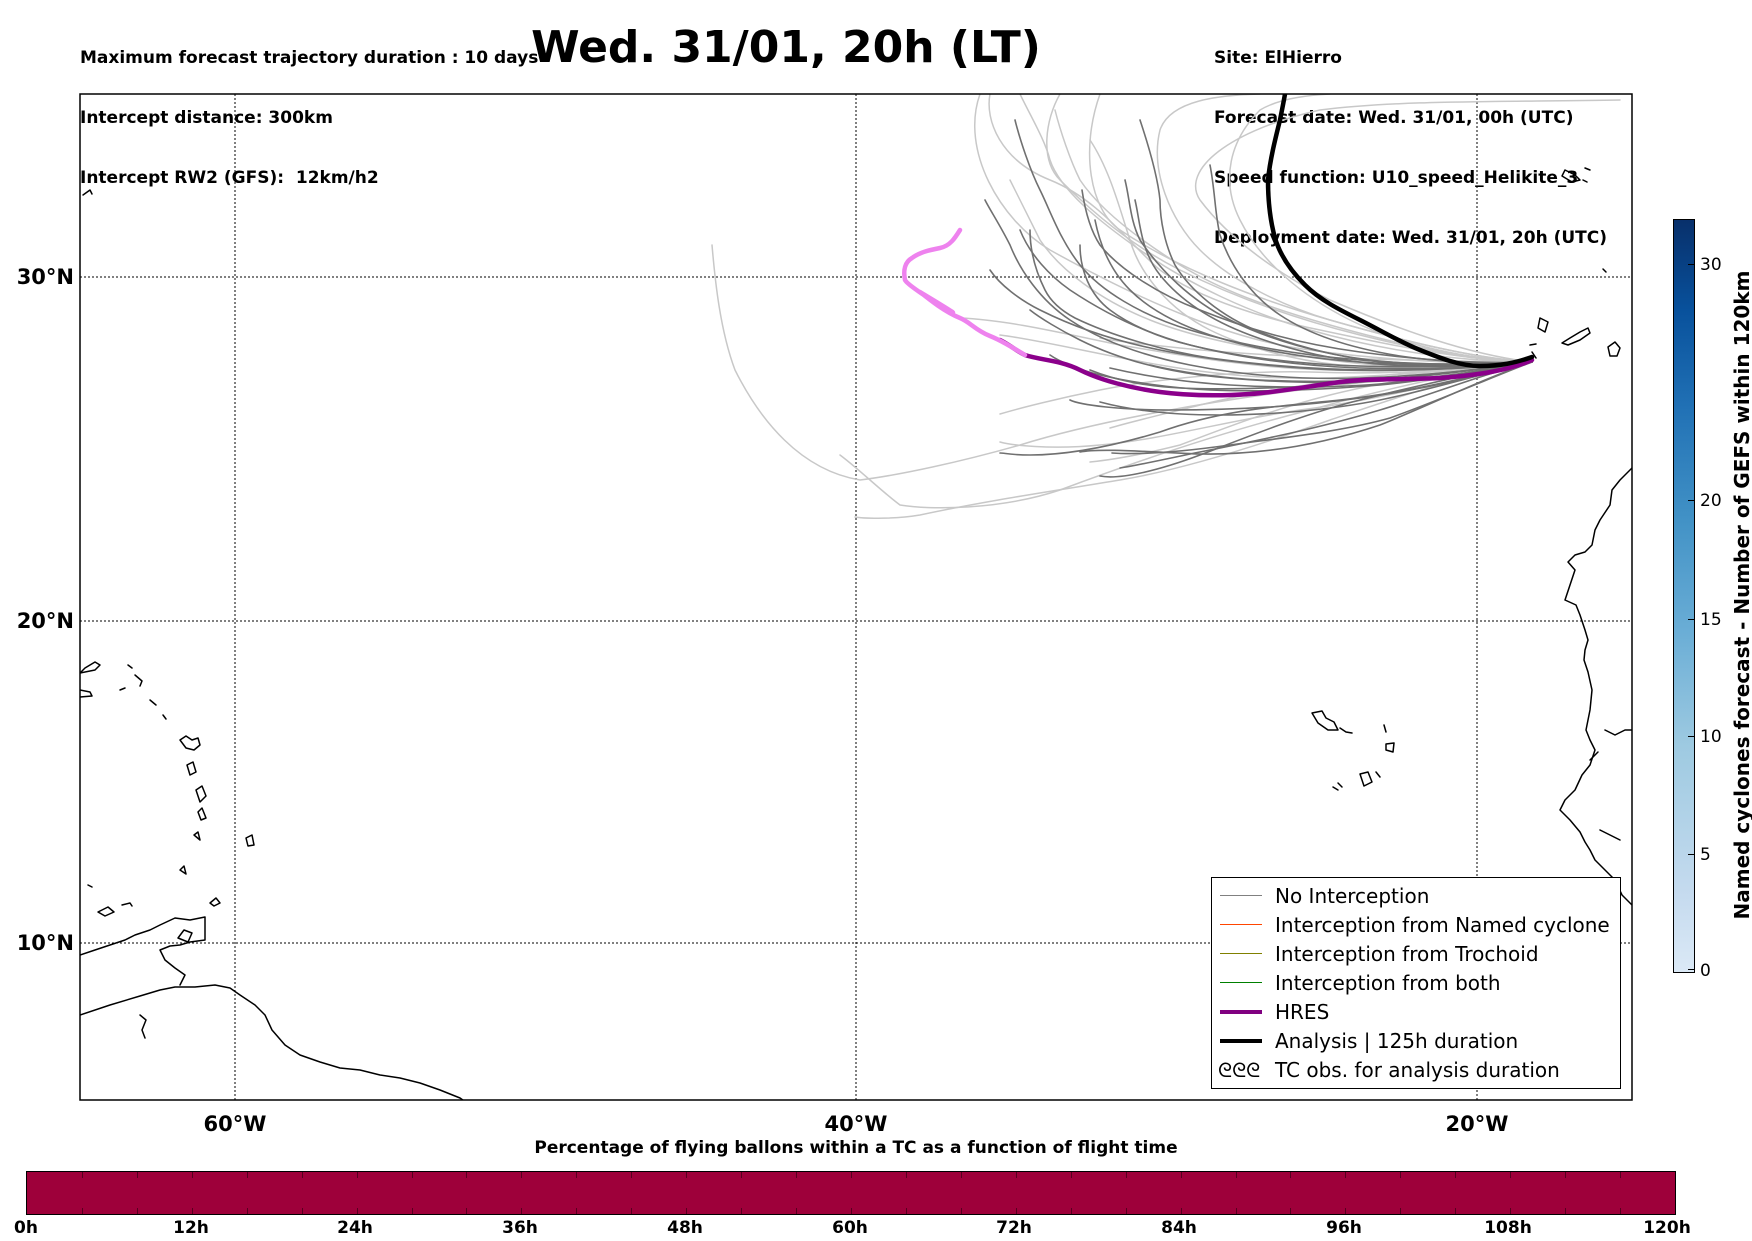  I want to click on legend-label: Interception from Trochoid, so click(1407, 954).